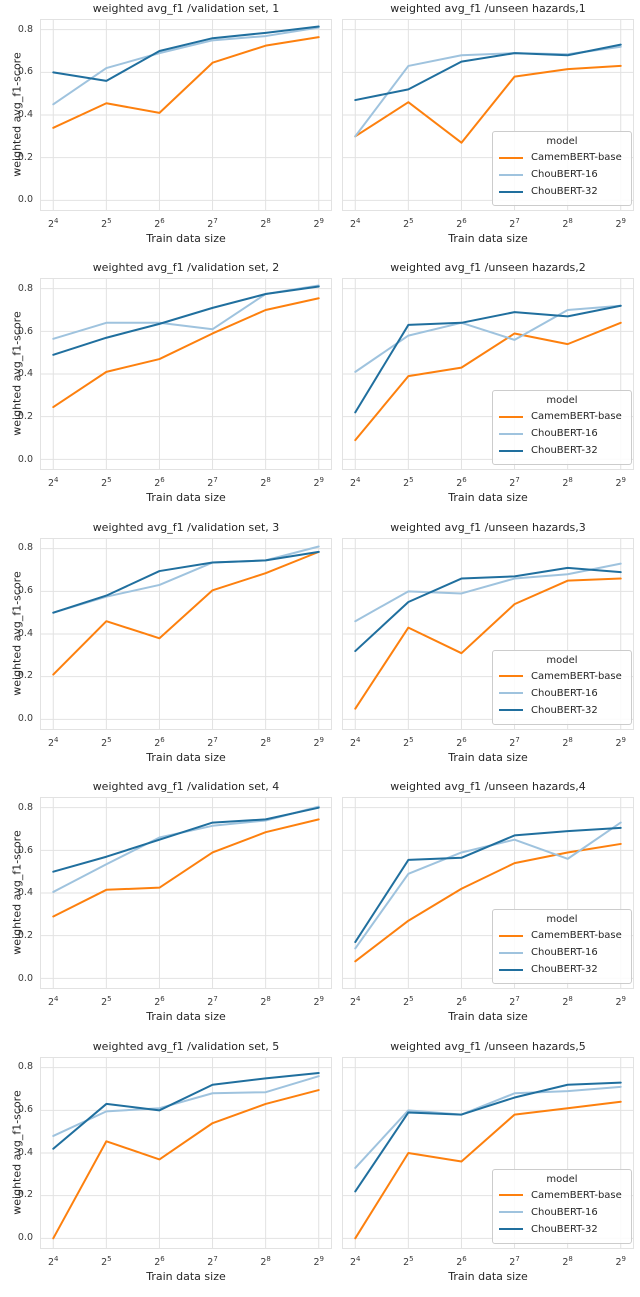 This screenshot has height=1297, width=640. I want to click on plot-area, so click(186, 633).